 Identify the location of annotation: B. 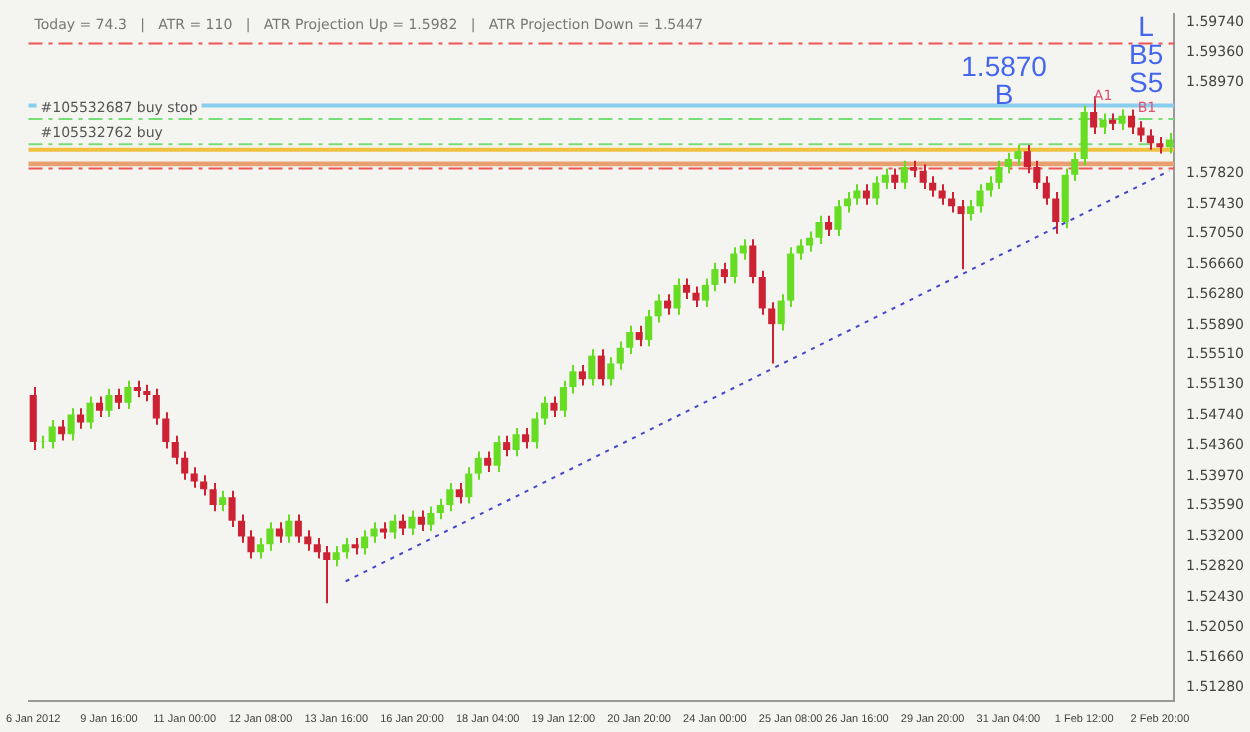
(1004, 94).